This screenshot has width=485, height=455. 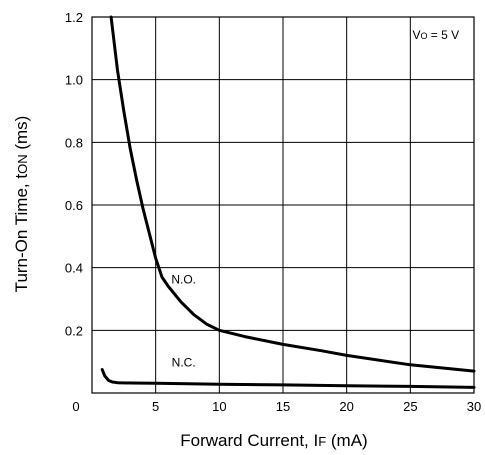 What do you see at coordinates (410, 406) in the screenshot?
I see `x-tick-label: 25` at bounding box center [410, 406].